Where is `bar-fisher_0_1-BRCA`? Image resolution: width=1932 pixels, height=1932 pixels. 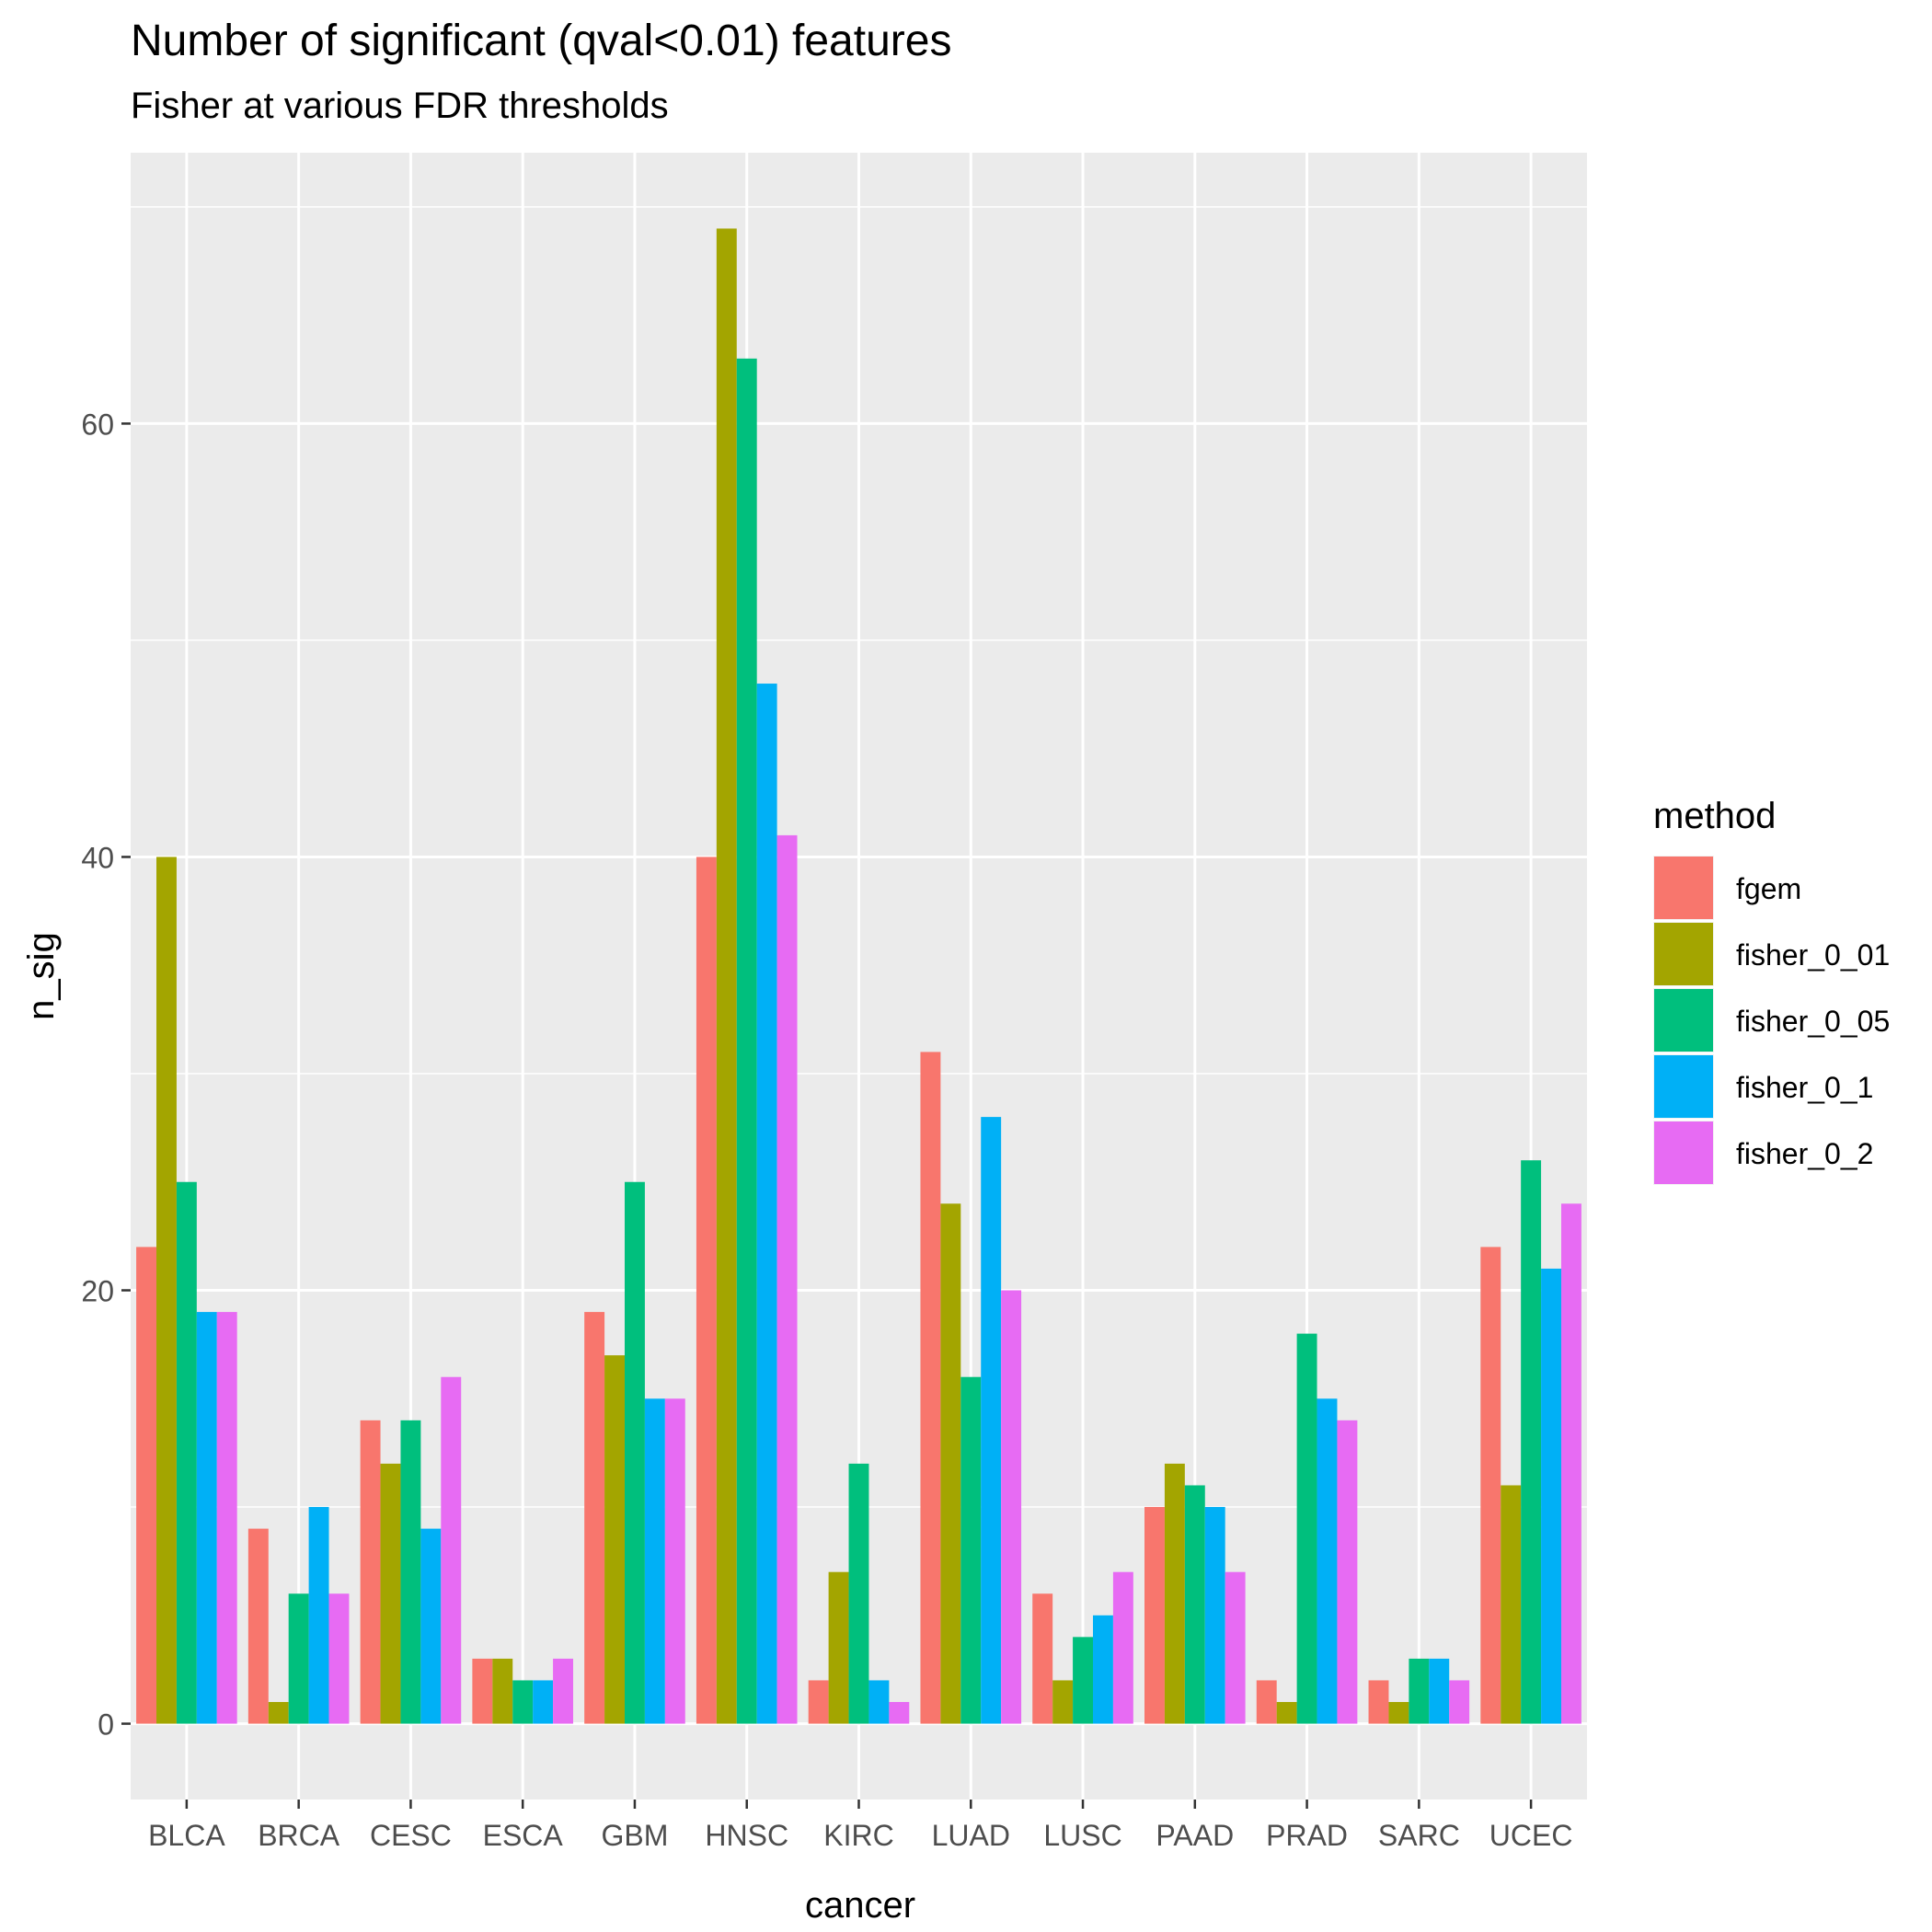 bar-fisher_0_1-BRCA is located at coordinates (318, 1615).